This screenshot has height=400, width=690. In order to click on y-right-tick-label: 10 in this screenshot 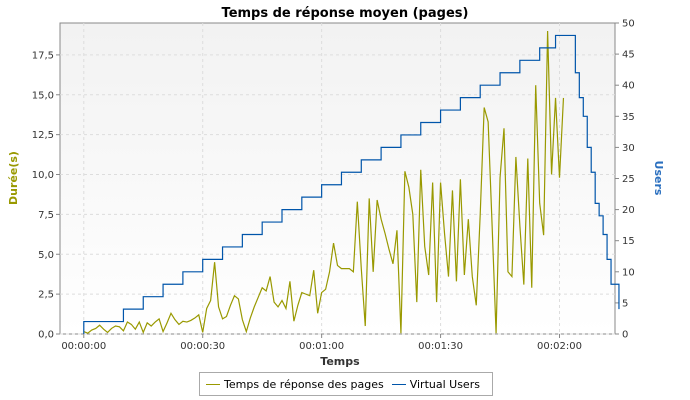, I will do `click(628, 272)`.